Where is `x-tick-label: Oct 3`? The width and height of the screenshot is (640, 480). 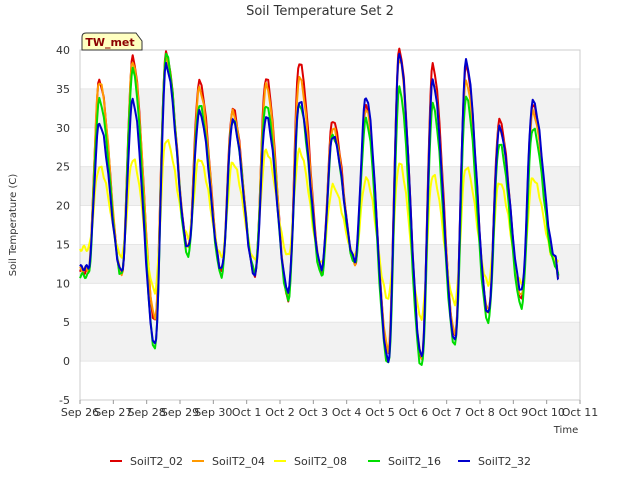
x-tick-label: Oct 3 is located at coordinates (314, 412).